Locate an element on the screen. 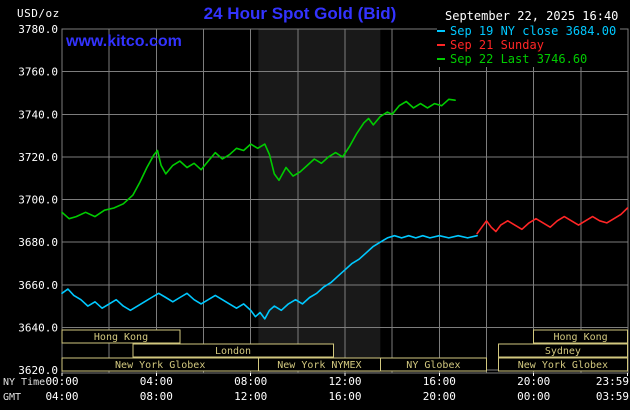  x-tick-label-ny: 04:00 is located at coordinates (156, 381).